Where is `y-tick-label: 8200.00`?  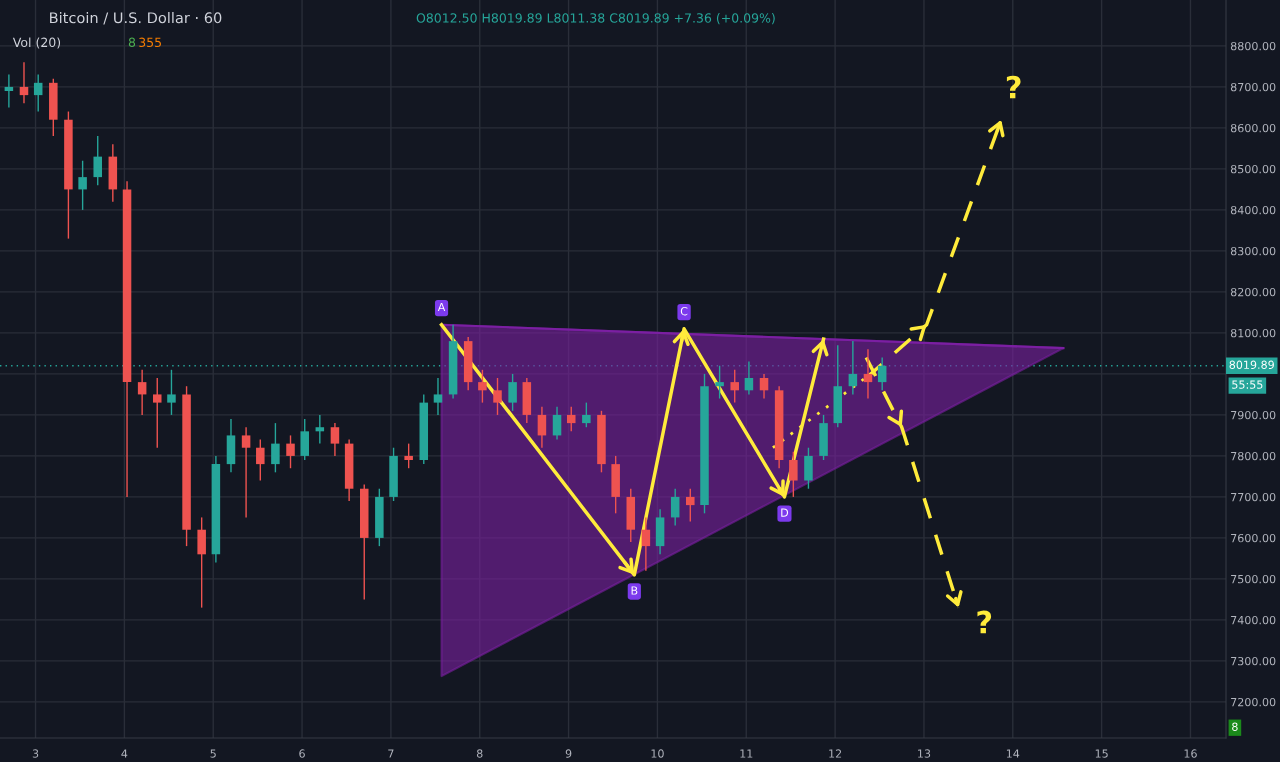
y-tick-label: 8200.00 is located at coordinates (1253, 292).